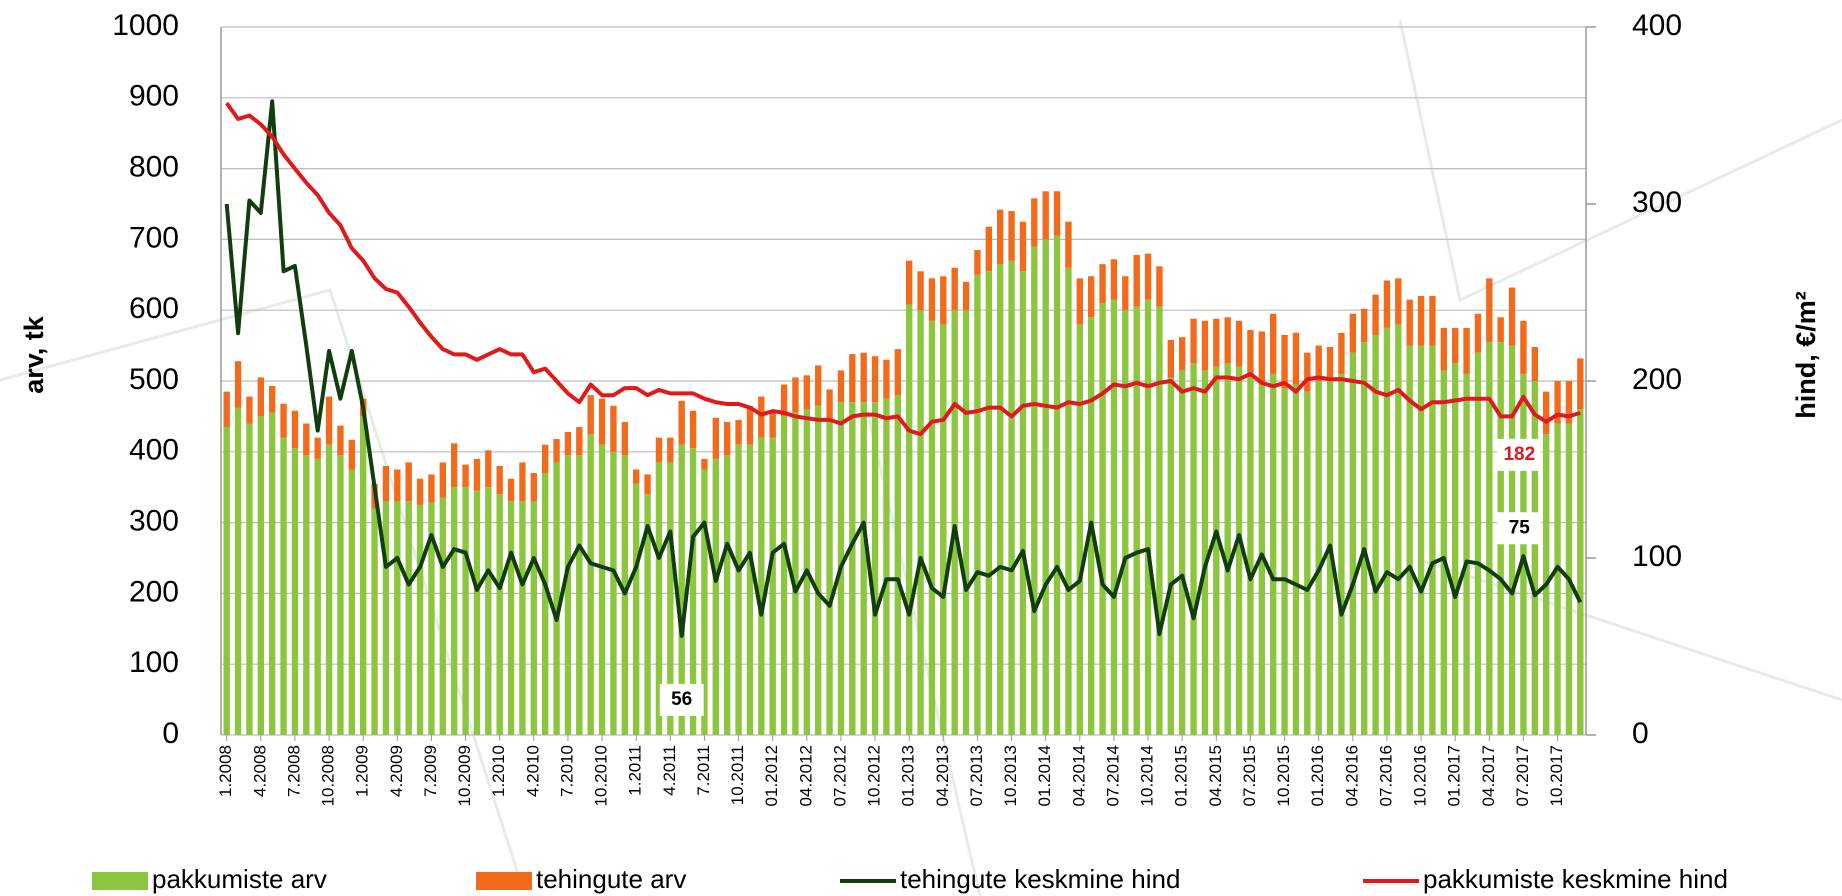 This screenshot has height=896, width=1842. I want to click on x-tick-label: 01.2015, so click(1181, 775).